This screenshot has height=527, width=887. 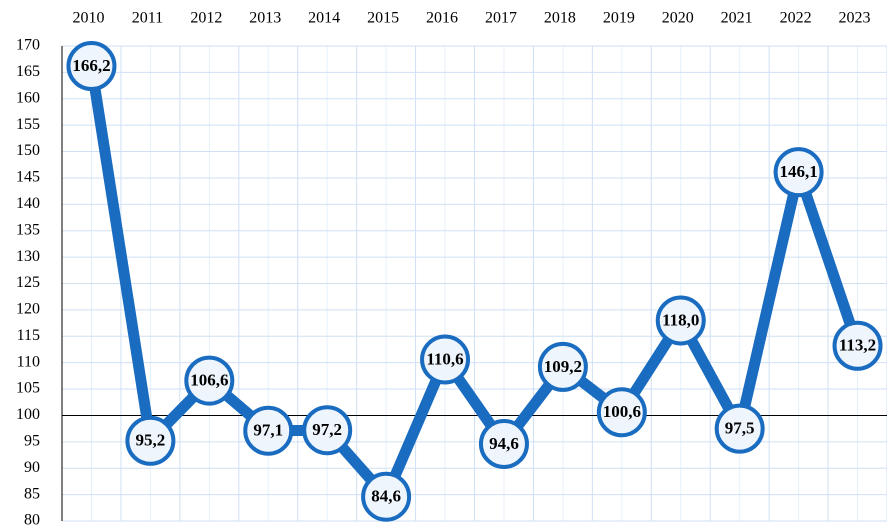 What do you see at coordinates (28, 309) in the screenshot?
I see `y-tick-label: 120` at bounding box center [28, 309].